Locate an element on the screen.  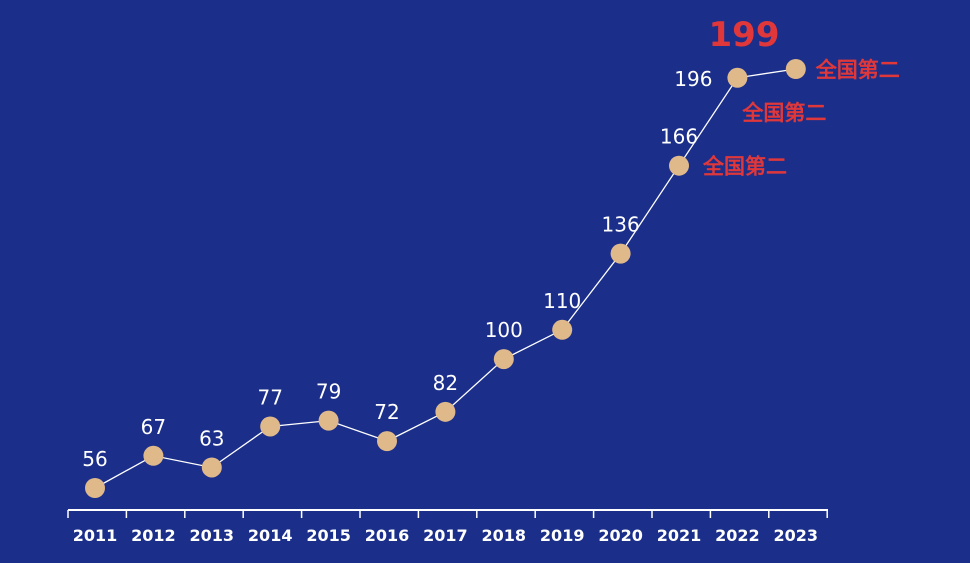
data-label: 77 is located at coordinates (269, 397).